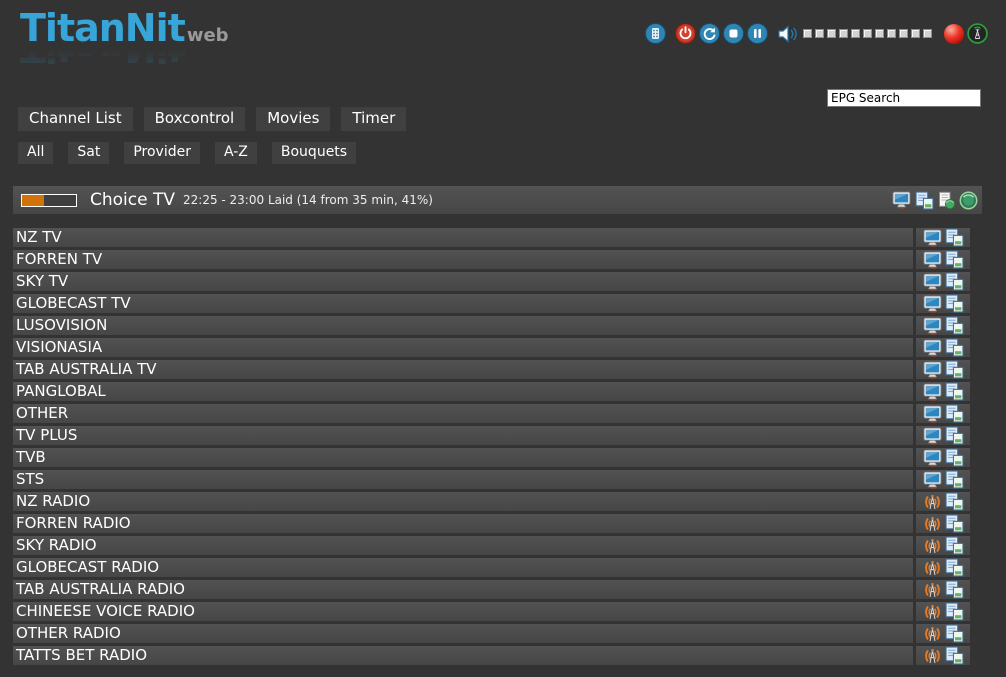 This screenshot has height=677, width=1006. I want to click on channel-name: SKY RADIO, so click(56, 545).